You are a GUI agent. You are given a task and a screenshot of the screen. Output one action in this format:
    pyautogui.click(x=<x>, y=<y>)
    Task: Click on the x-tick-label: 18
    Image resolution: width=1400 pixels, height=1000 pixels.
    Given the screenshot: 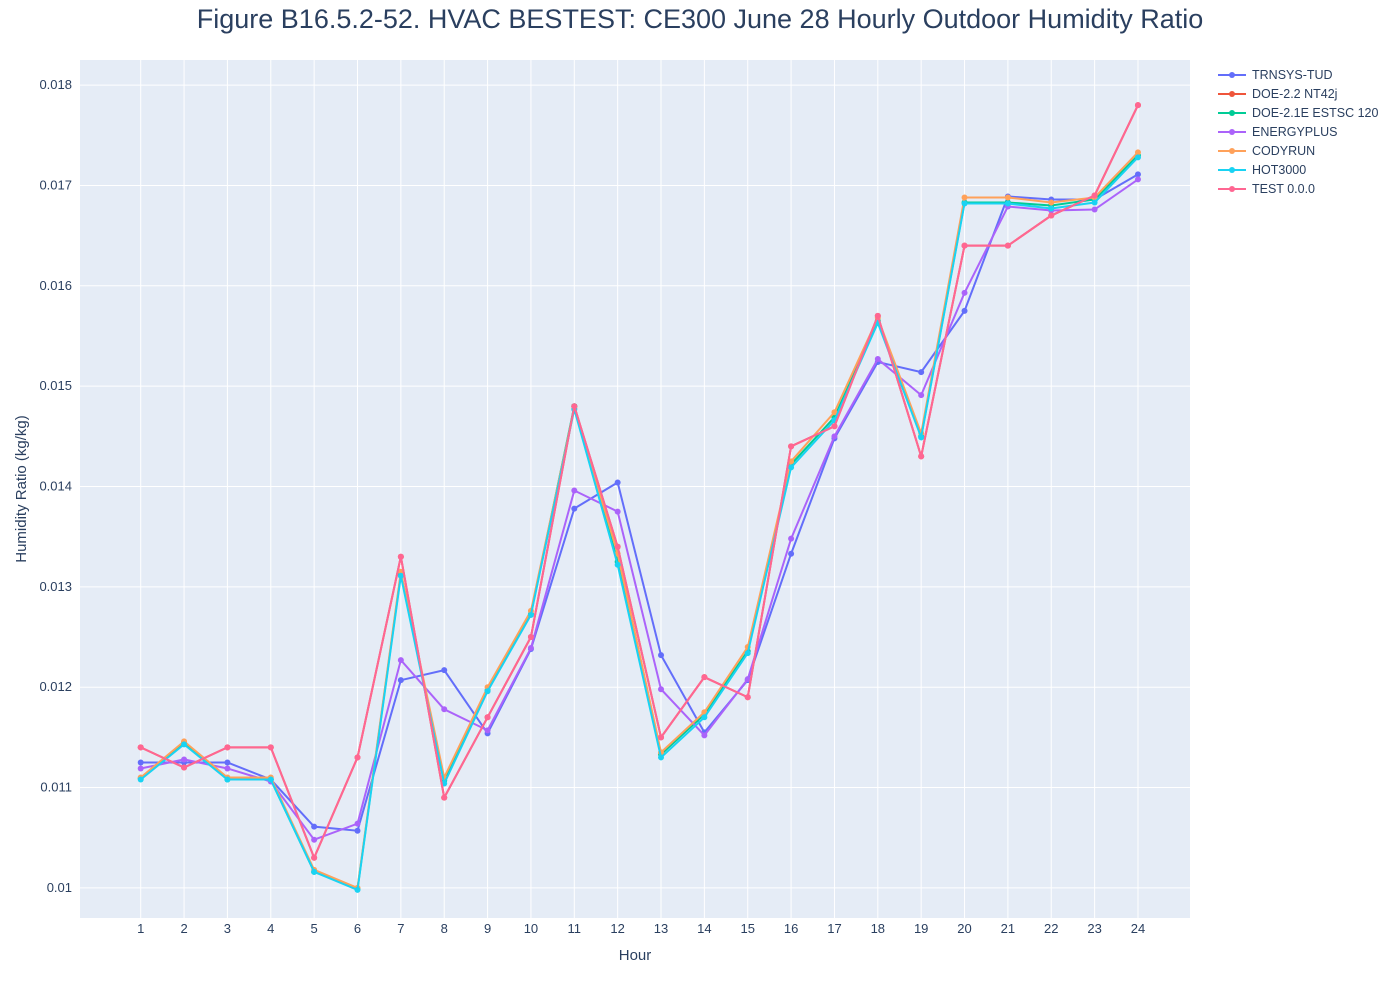 What is the action you would take?
    pyautogui.click(x=878, y=928)
    